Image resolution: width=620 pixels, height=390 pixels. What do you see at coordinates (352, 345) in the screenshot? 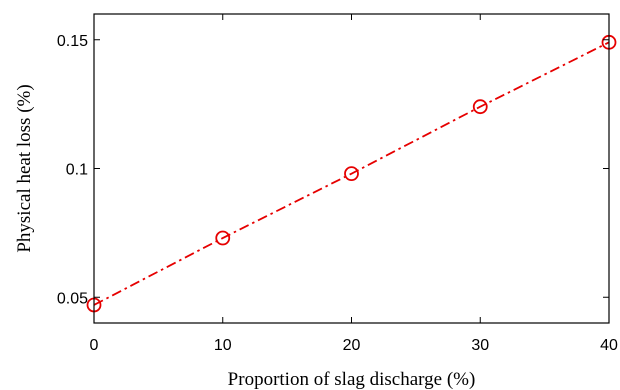
I see `x-tick-label: 20` at bounding box center [352, 345].